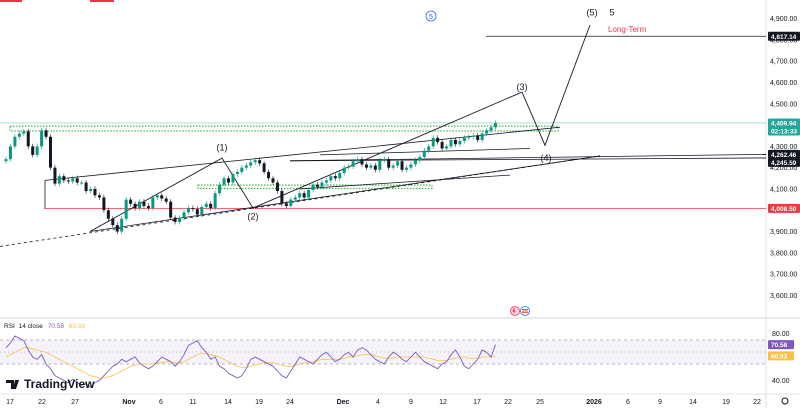 The width and height of the screenshot is (800, 408). Describe the element at coordinates (50, 384) in the screenshot. I see `tradingview-logo: TradingView` at that location.